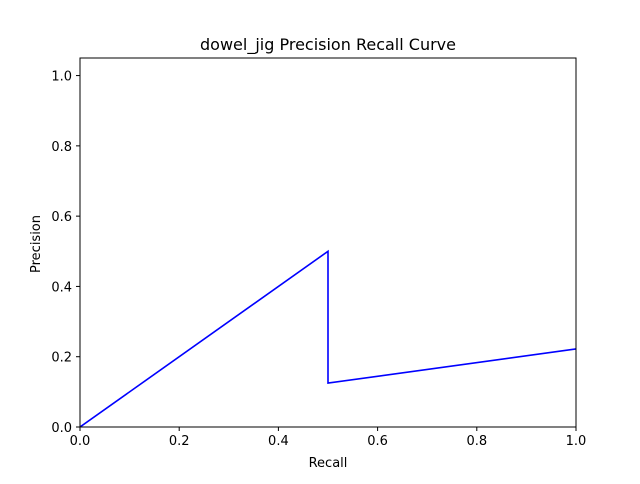 This screenshot has width=640, height=484. Describe the element at coordinates (61, 217) in the screenshot. I see `y-tick-label: 0.6` at that location.